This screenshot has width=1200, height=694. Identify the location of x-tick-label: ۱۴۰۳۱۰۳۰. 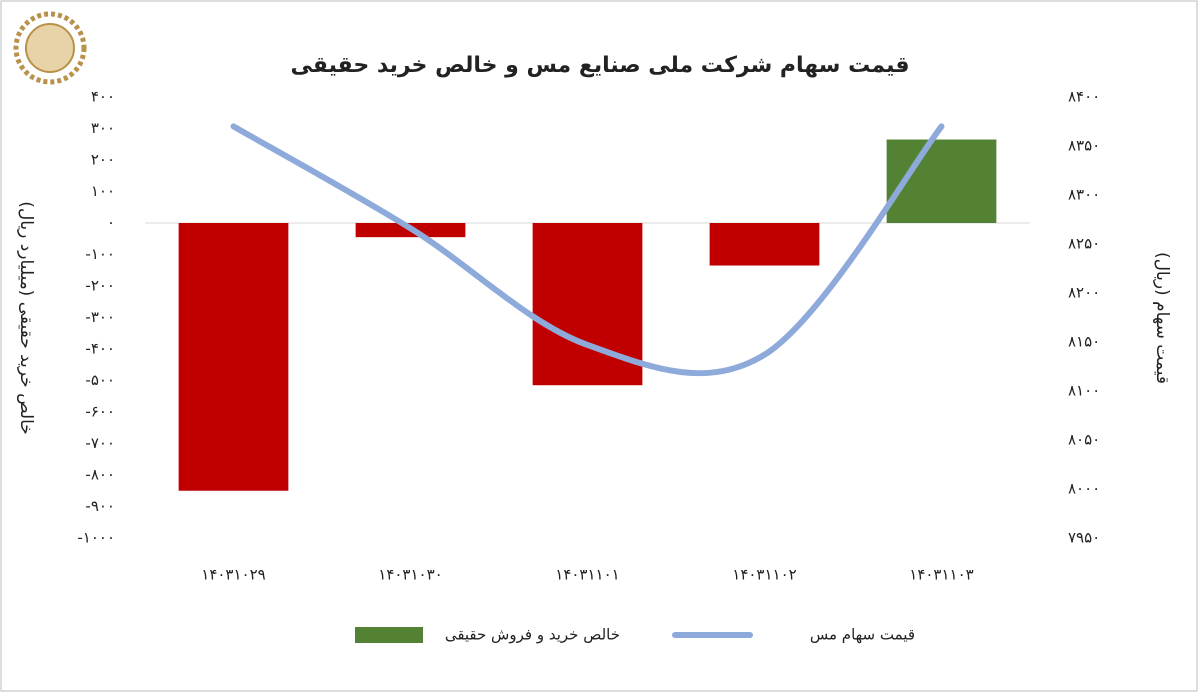
(410, 575).